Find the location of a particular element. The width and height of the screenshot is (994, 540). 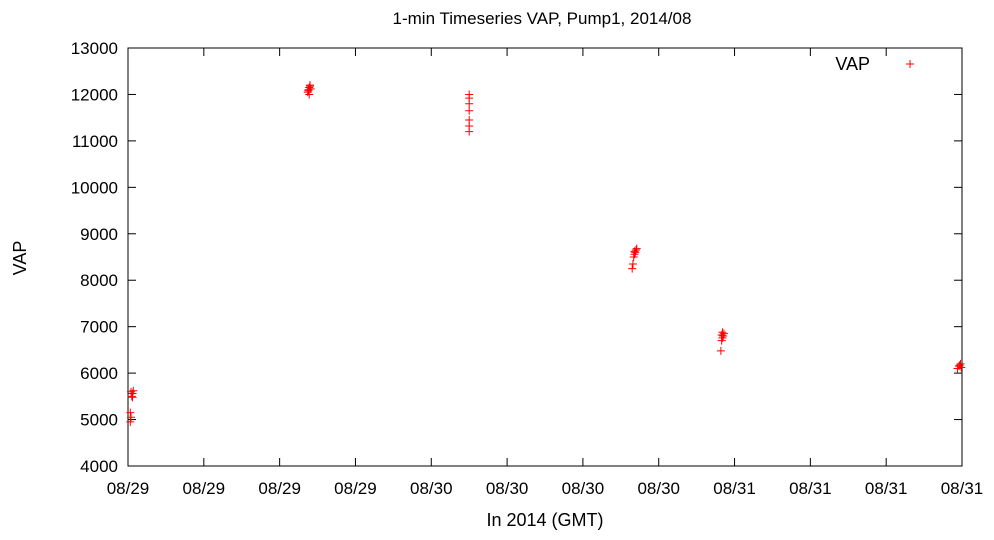

legend-label: VAP is located at coordinates (852, 64).